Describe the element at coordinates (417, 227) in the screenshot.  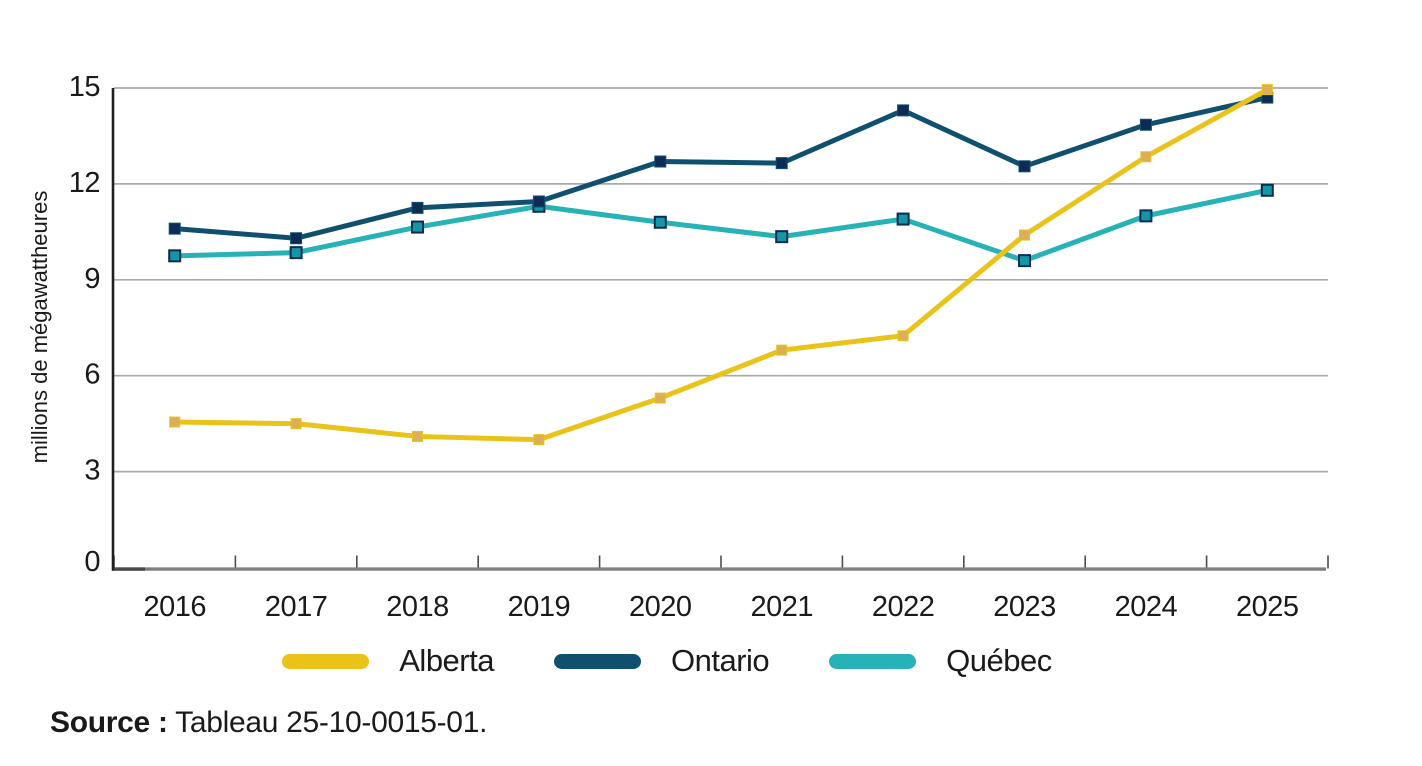
I see `data-point-québec-2018` at that location.